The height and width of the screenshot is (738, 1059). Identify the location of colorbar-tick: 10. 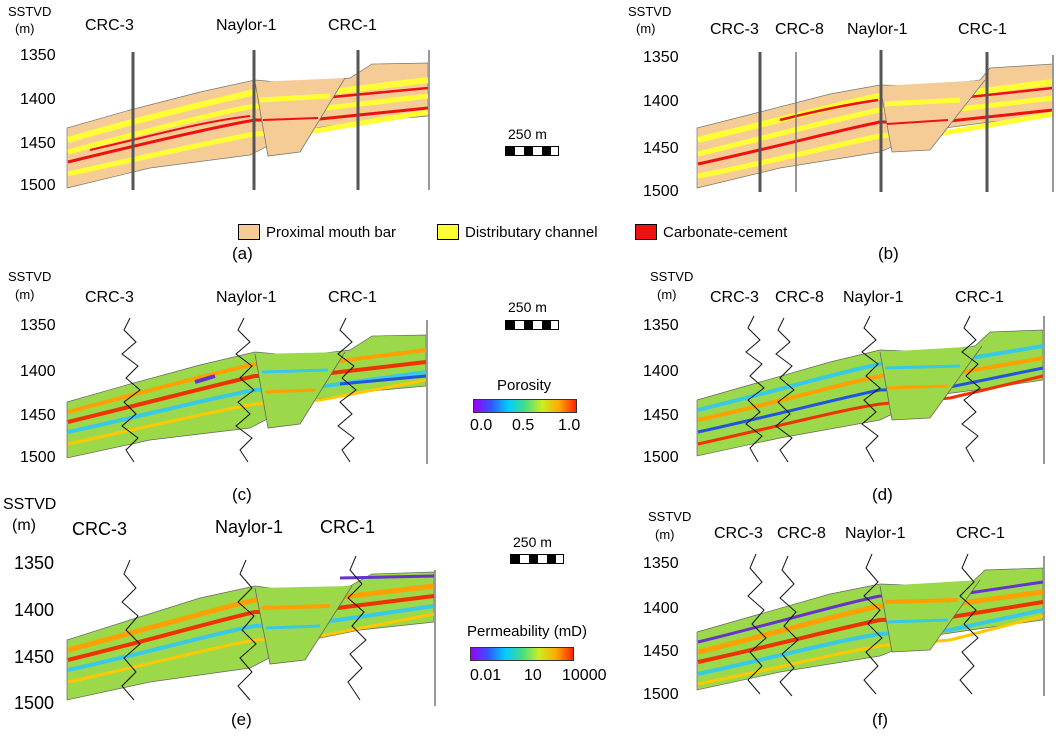
(533, 675).